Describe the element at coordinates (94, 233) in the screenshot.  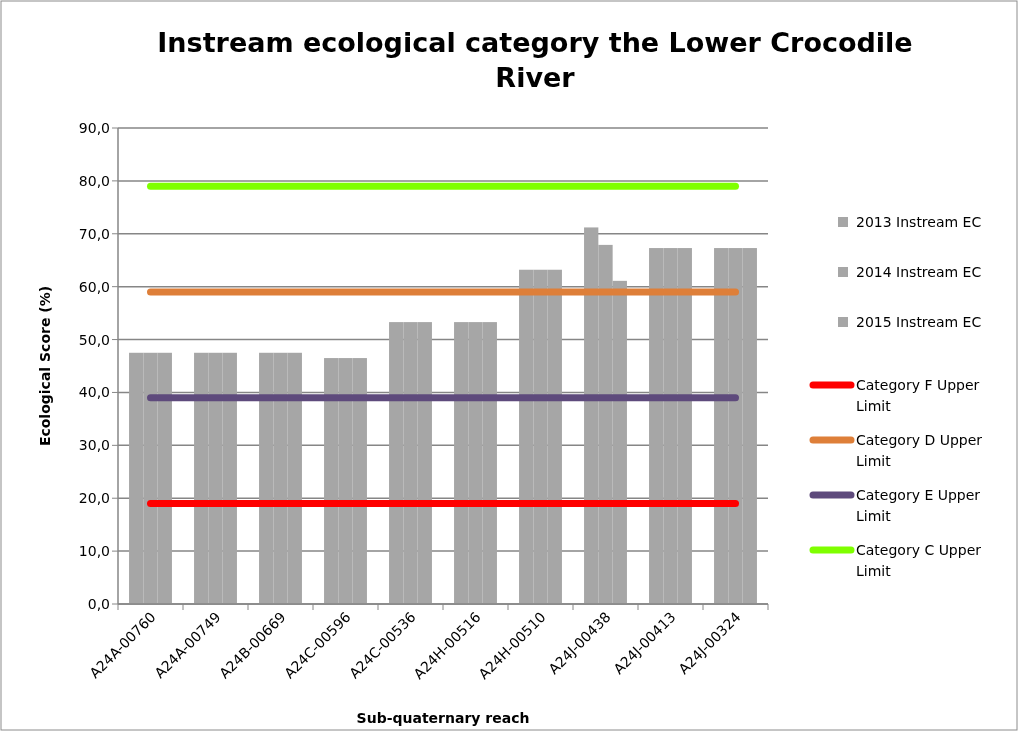
I see `y-tick-label: 70,0` at that location.